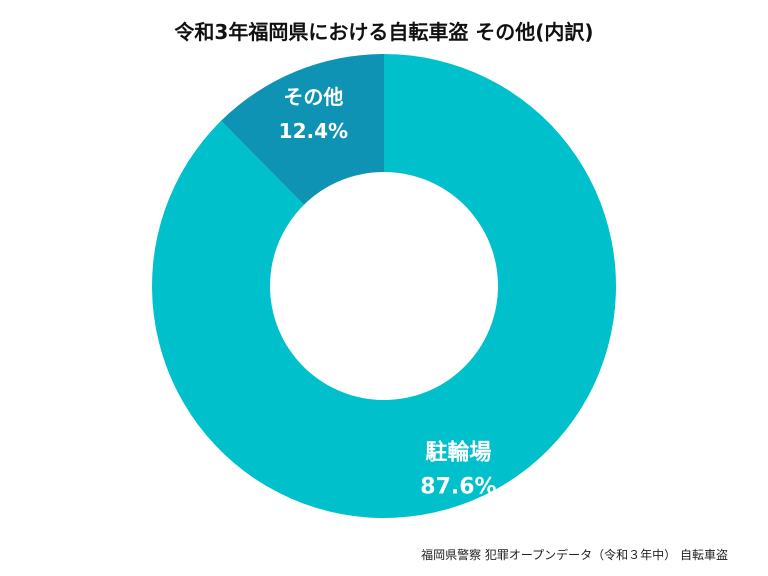 The image size is (768, 576). I want to click on slice-label-value-1: 87.6%, so click(458, 486).